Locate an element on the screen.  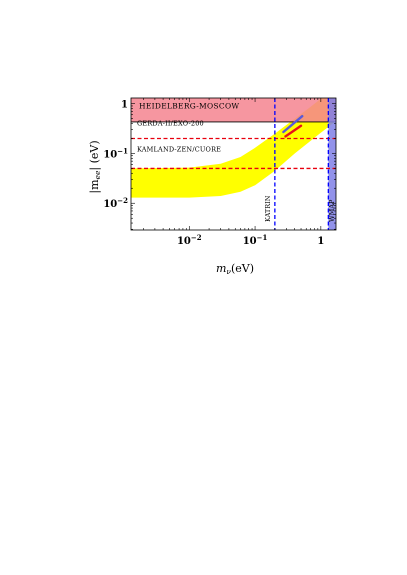
gerda-label: GERDA-II/EXO-200 is located at coordinates (170, 124).